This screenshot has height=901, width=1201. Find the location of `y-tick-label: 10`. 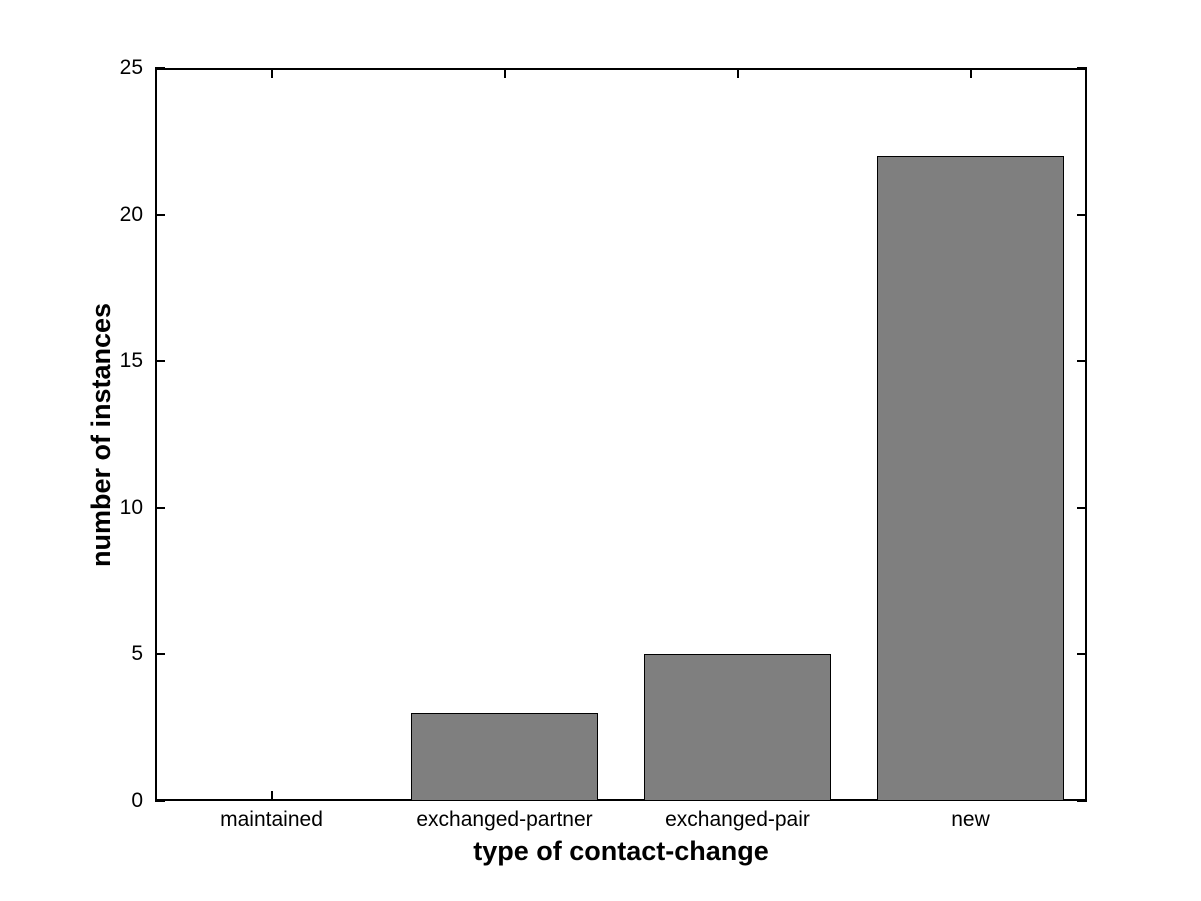

y-tick-label: 10 is located at coordinates (131, 507).